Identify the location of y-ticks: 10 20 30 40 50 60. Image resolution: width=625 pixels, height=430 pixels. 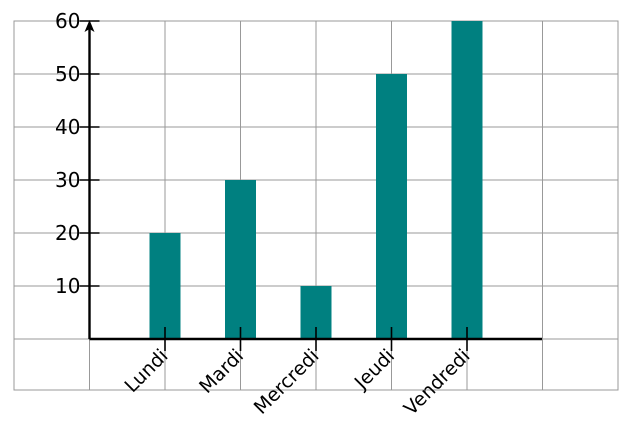
(77, 153).